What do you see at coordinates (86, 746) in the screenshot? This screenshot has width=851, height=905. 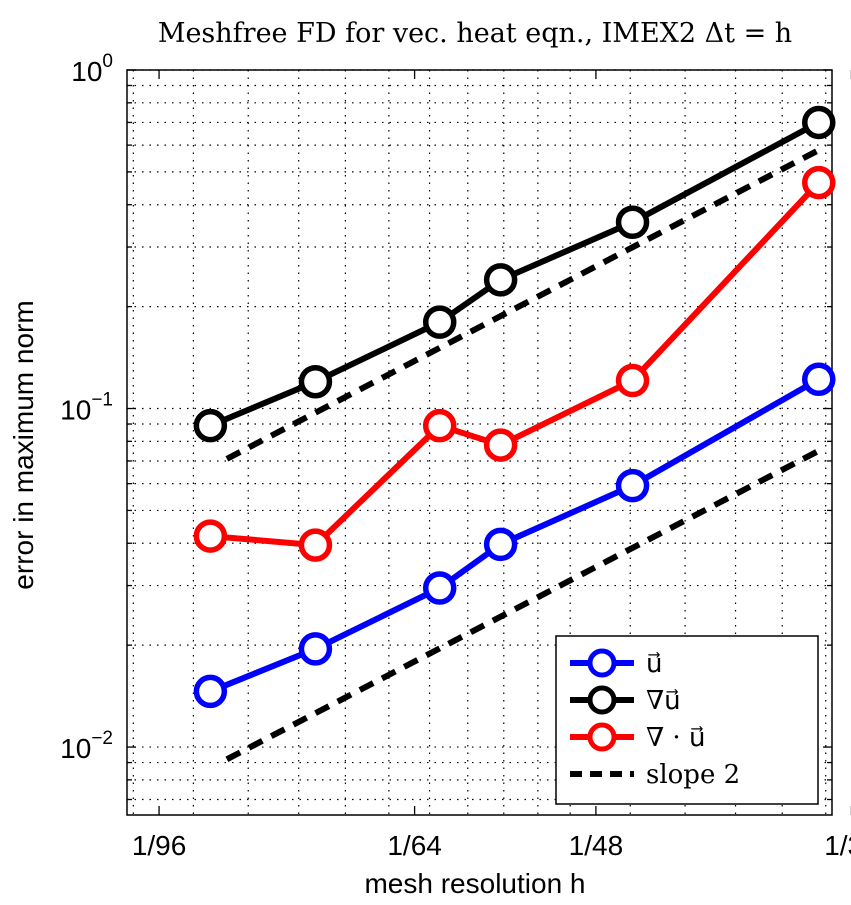 I see `y-tick-label: 10⁻²` at bounding box center [86, 746].